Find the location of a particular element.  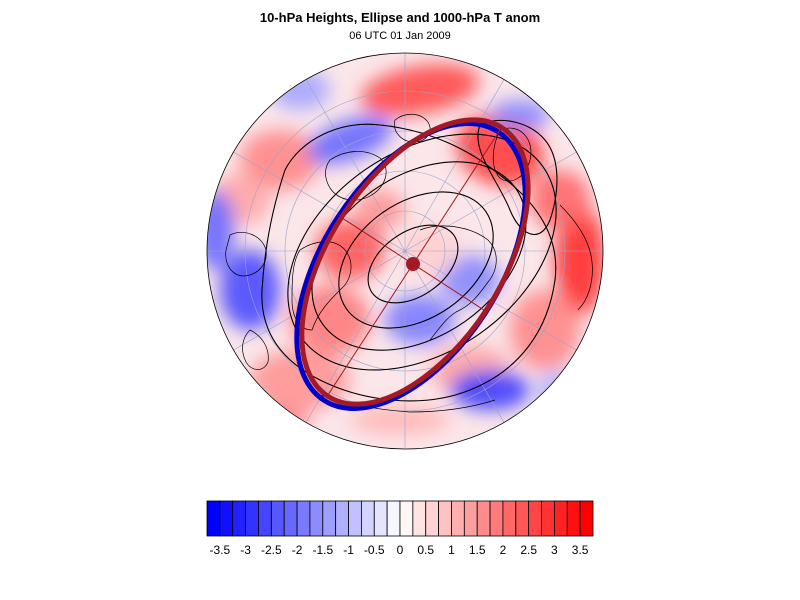

colorbar-tick-label: -0.5 is located at coordinates (374, 550).